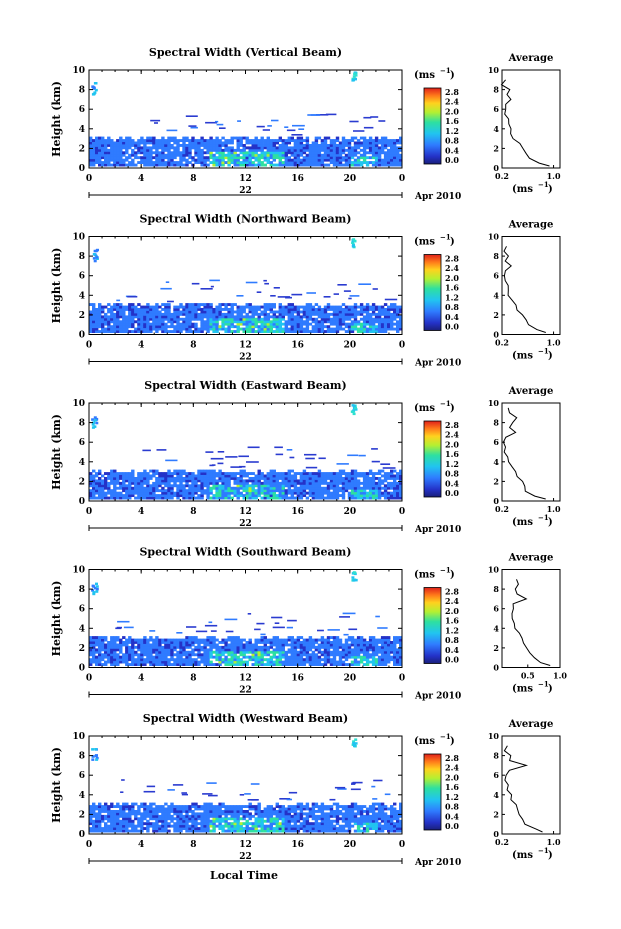 Image resolution: width=621 pixels, height=929 pixels. What do you see at coordinates (452, 288) in the screenshot?
I see `colorbar-tick-label: 1.6` at bounding box center [452, 288].